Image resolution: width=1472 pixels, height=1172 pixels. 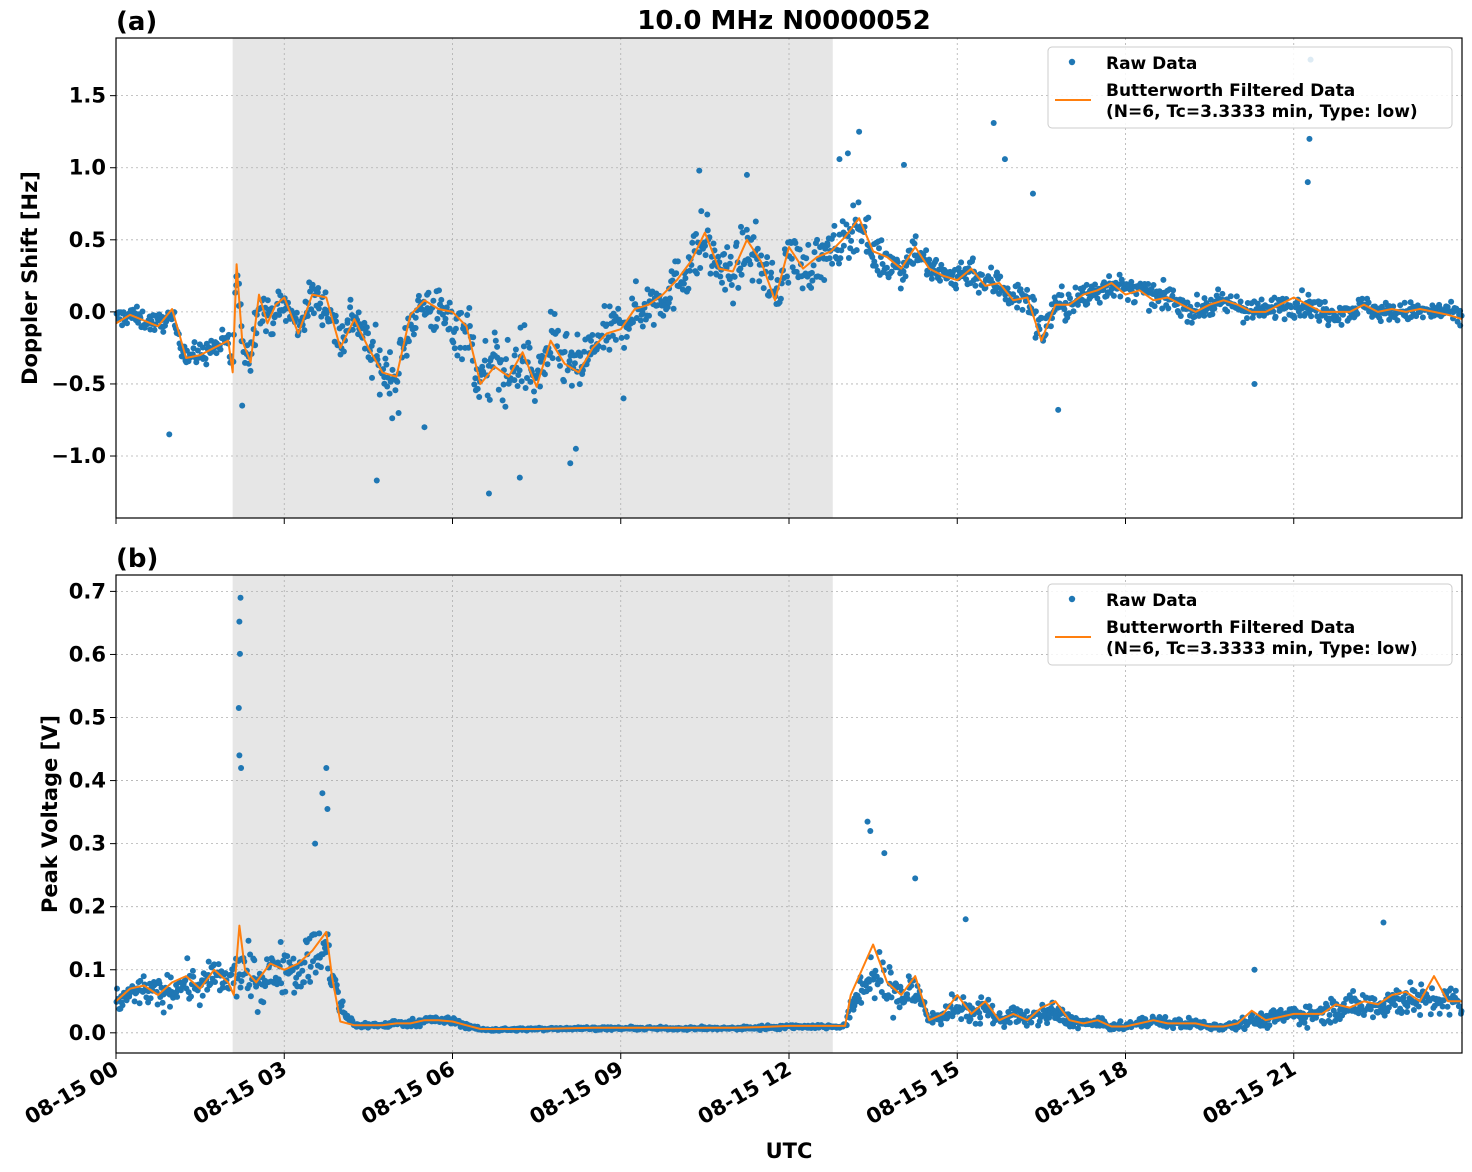 What do you see at coordinates (240, 1093) in the screenshot?
I see `x-tick-label: 08-15 03` at bounding box center [240, 1093].